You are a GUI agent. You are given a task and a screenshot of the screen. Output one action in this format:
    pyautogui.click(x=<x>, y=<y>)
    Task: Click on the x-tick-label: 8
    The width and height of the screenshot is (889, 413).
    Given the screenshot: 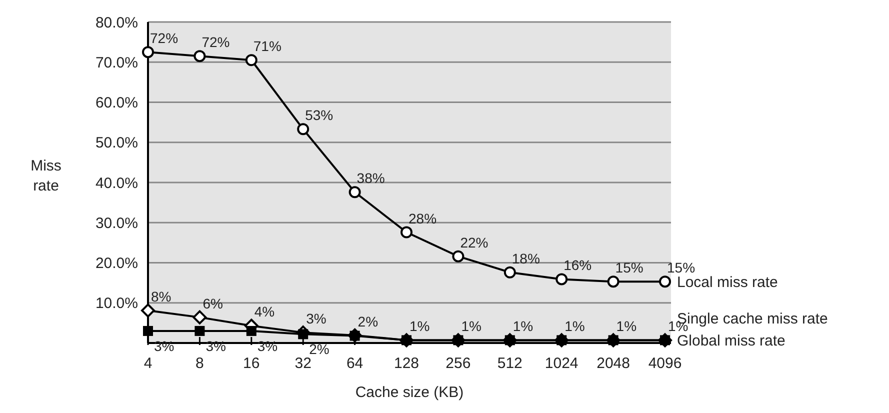 What is the action you would take?
    pyautogui.click(x=200, y=363)
    